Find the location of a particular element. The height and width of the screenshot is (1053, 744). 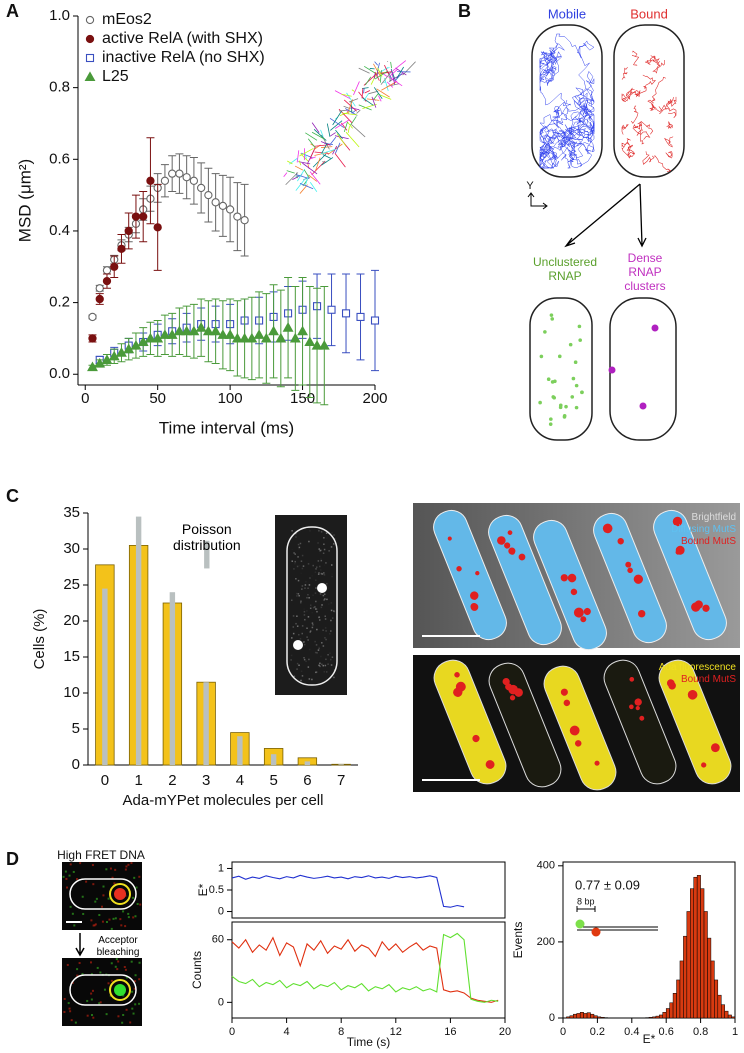

ring is located at coordinates (120, 894).